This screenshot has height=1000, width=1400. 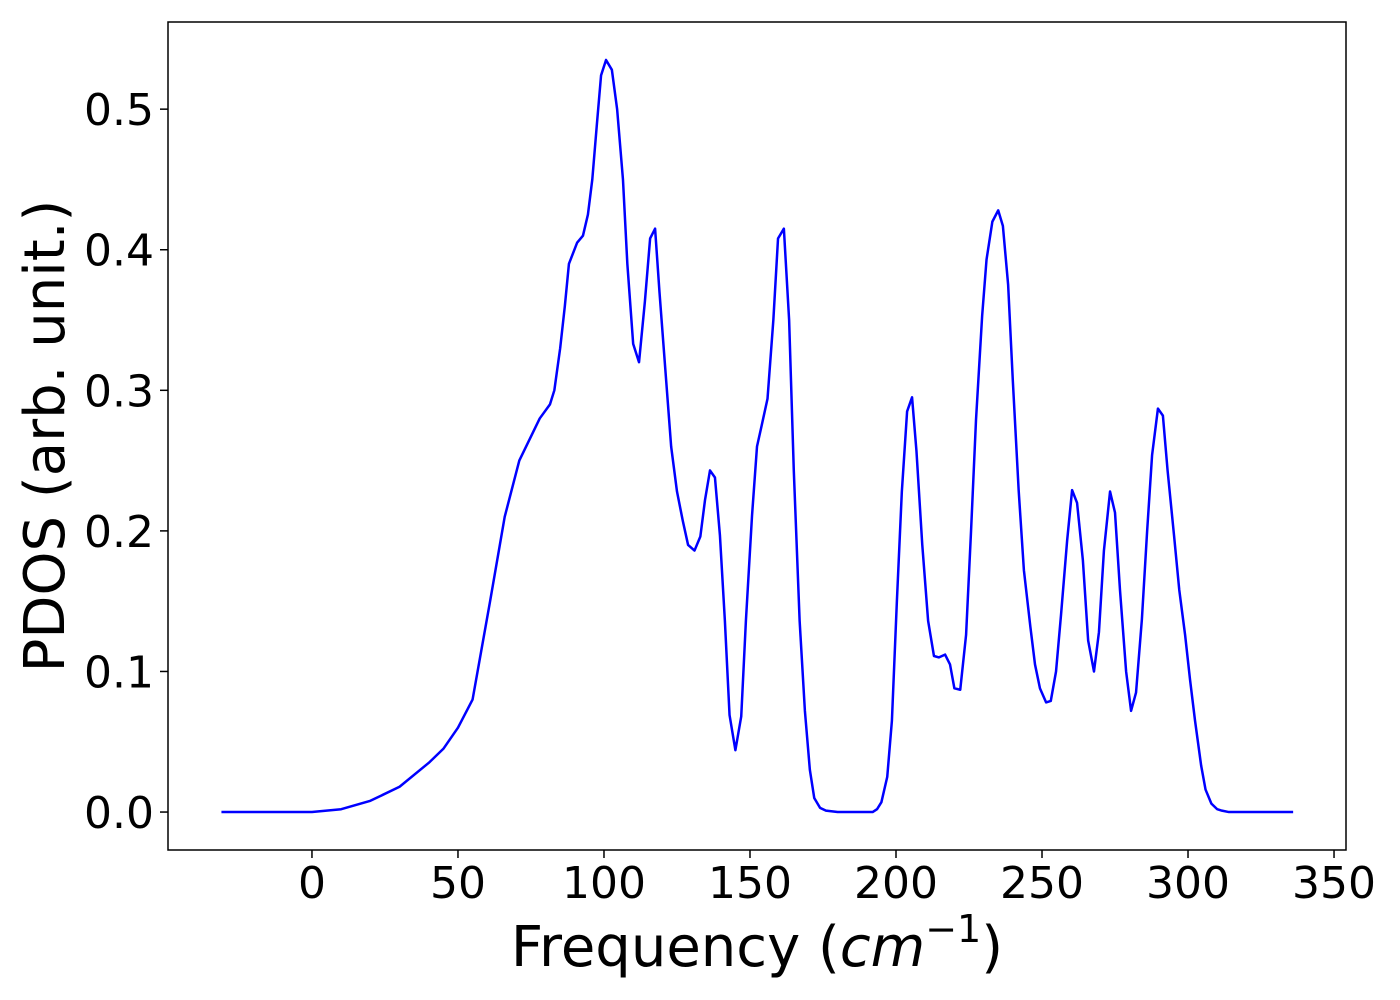 What do you see at coordinates (119, 391) in the screenshot?
I see `y-tick-label: 0.3` at bounding box center [119, 391].